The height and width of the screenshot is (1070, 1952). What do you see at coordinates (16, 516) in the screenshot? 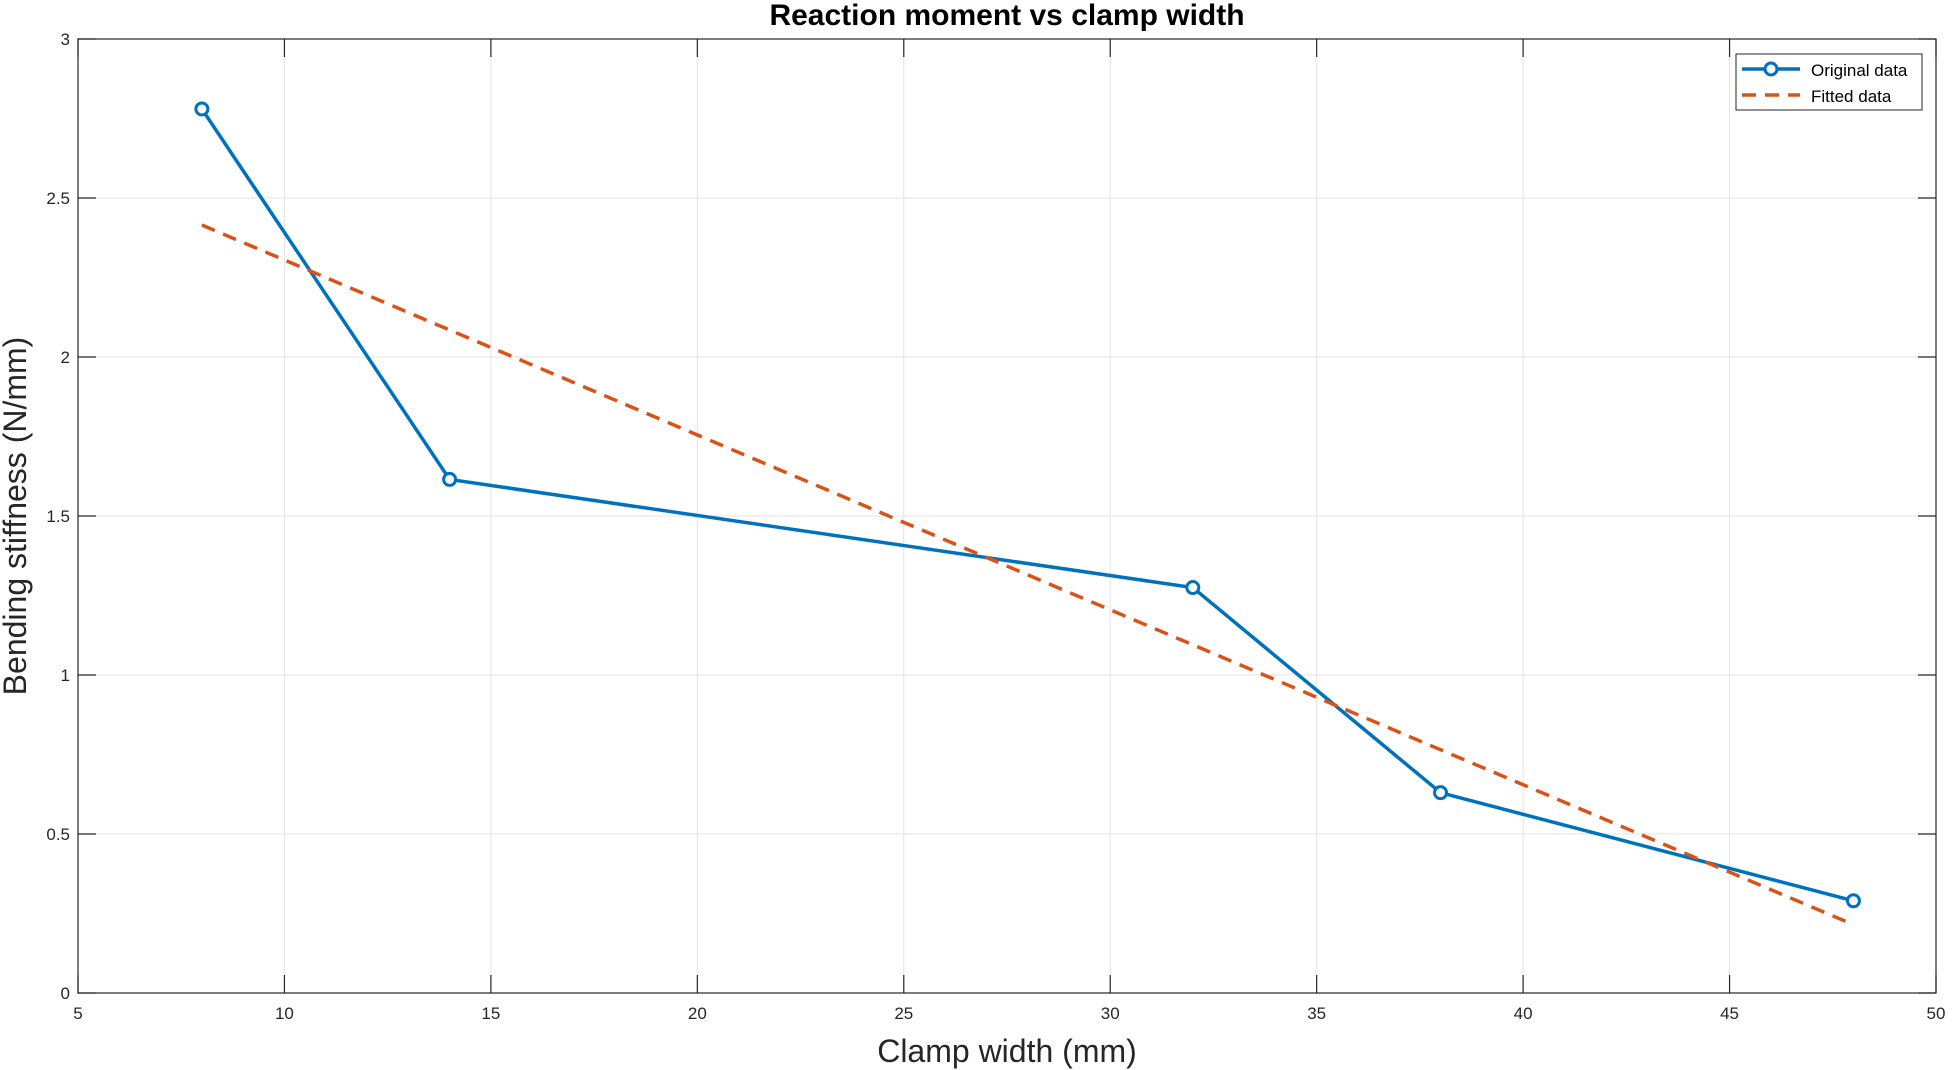
I see `y-axis-label: Bending stiffness (N/mm)` at bounding box center [16, 516].